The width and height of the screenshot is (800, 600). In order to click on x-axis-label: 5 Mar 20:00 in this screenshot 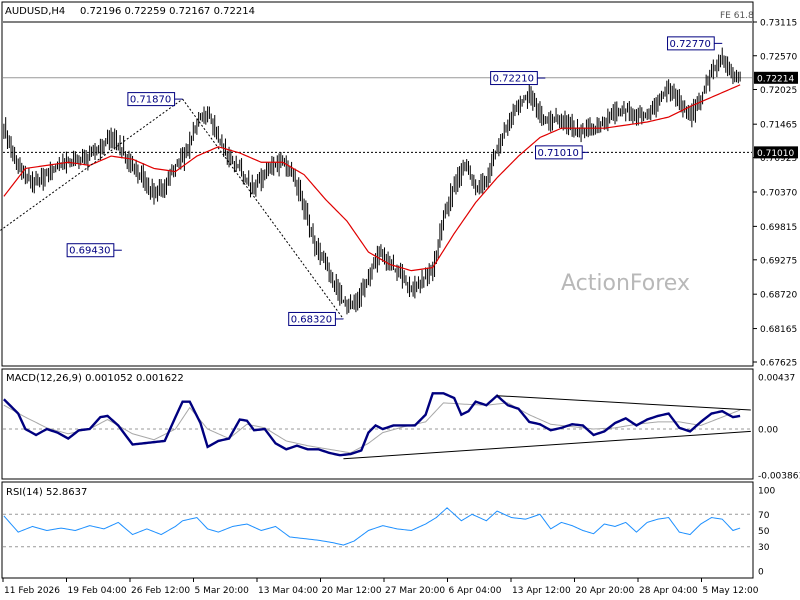, I will do `click(222, 591)`.